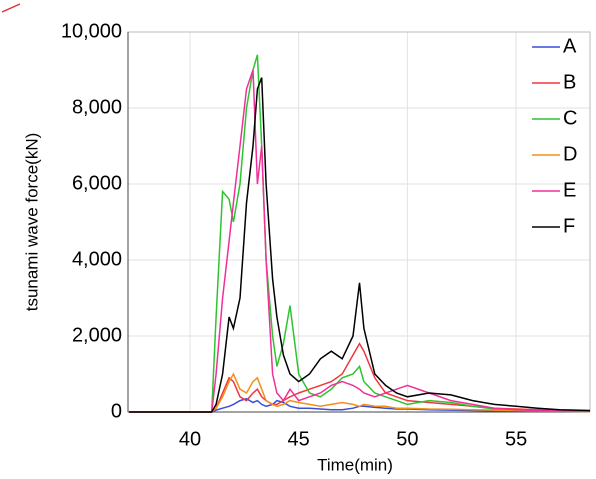 This screenshot has height=479, width=596. Describe the element at coordinates (570, 154) in the screenshot. I see `legend-label: D` at that location.